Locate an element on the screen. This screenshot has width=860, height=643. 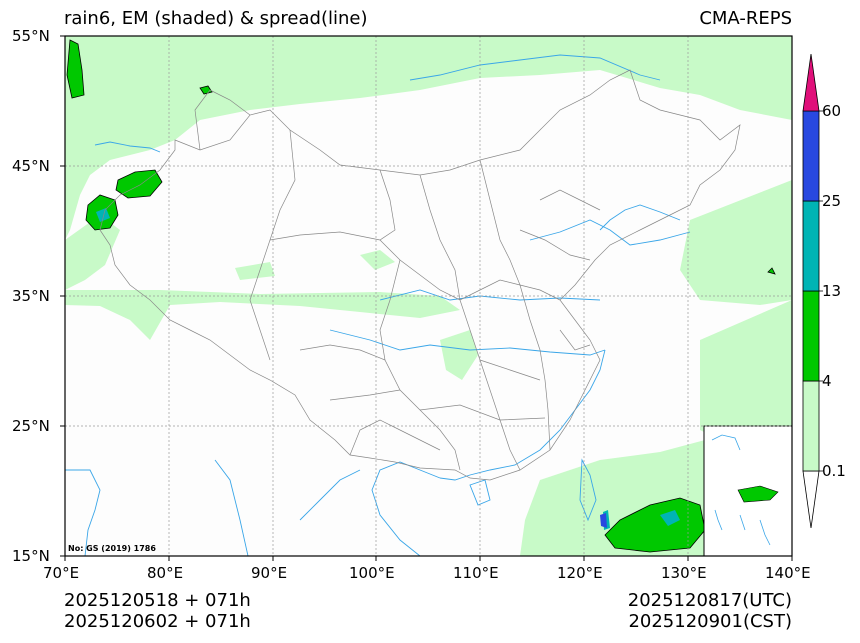
valid-time-utc: 2025120817(UTC) is located at coordinates (709, 600).